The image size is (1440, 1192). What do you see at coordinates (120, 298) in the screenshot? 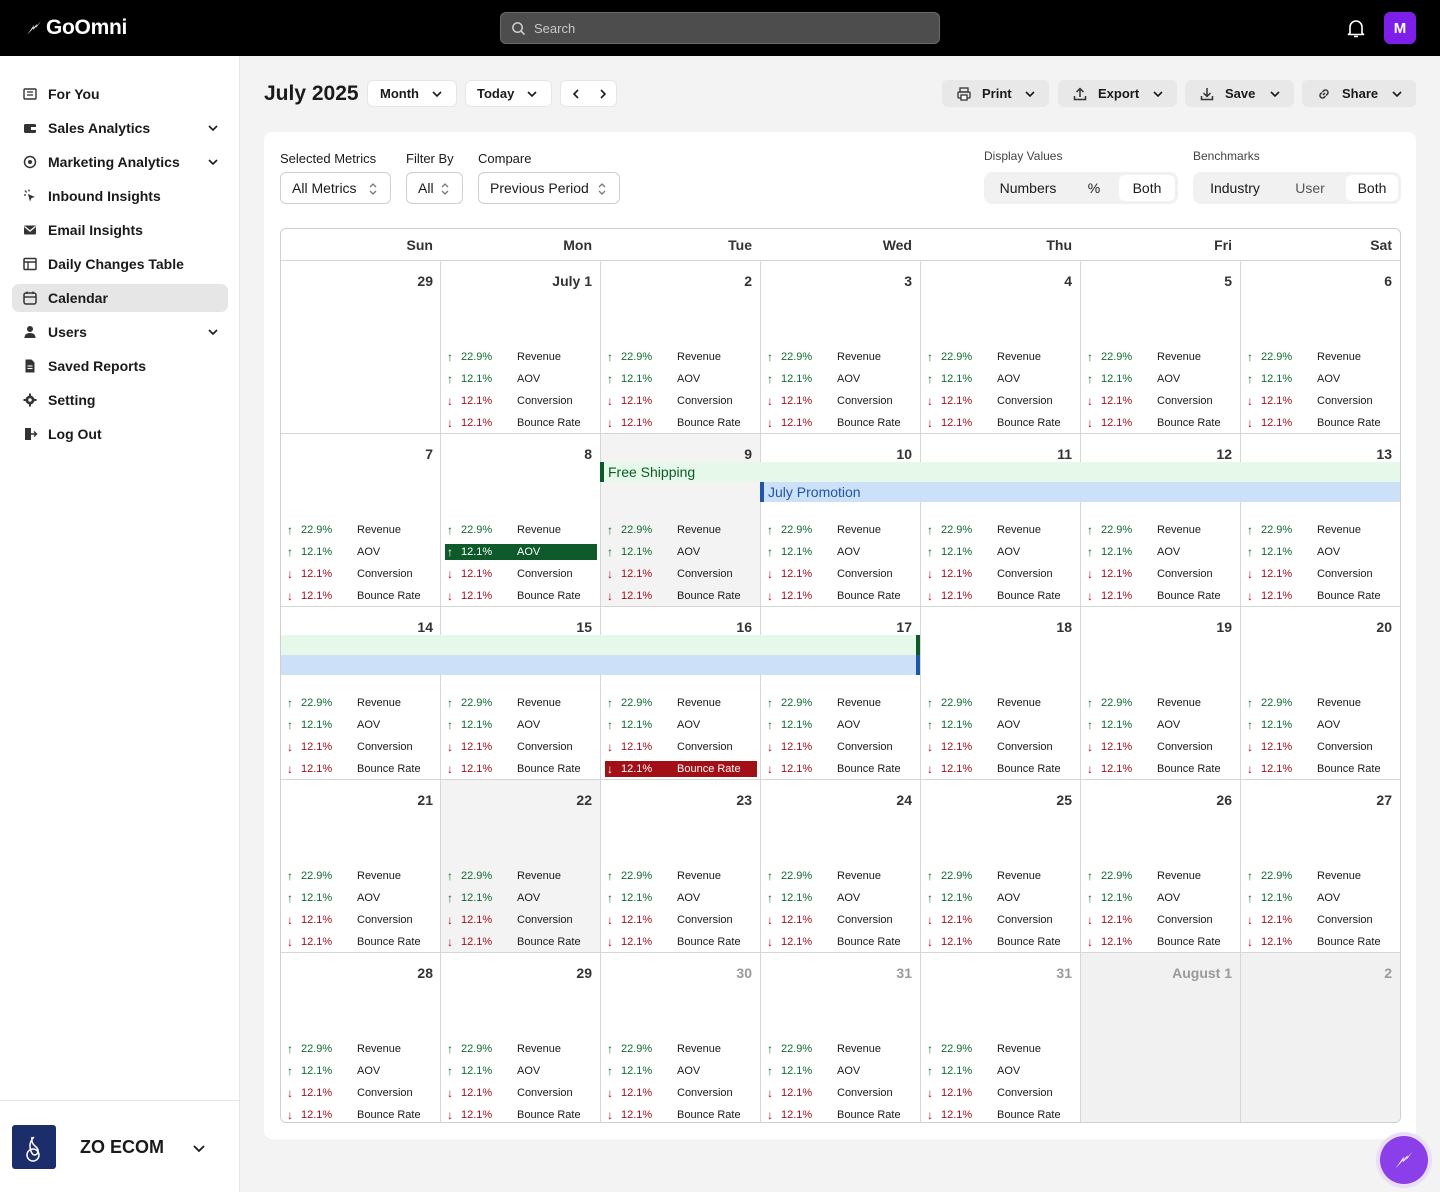
I see `sidebar-item-calendar: Calendar` at bounding box center [120, 298].